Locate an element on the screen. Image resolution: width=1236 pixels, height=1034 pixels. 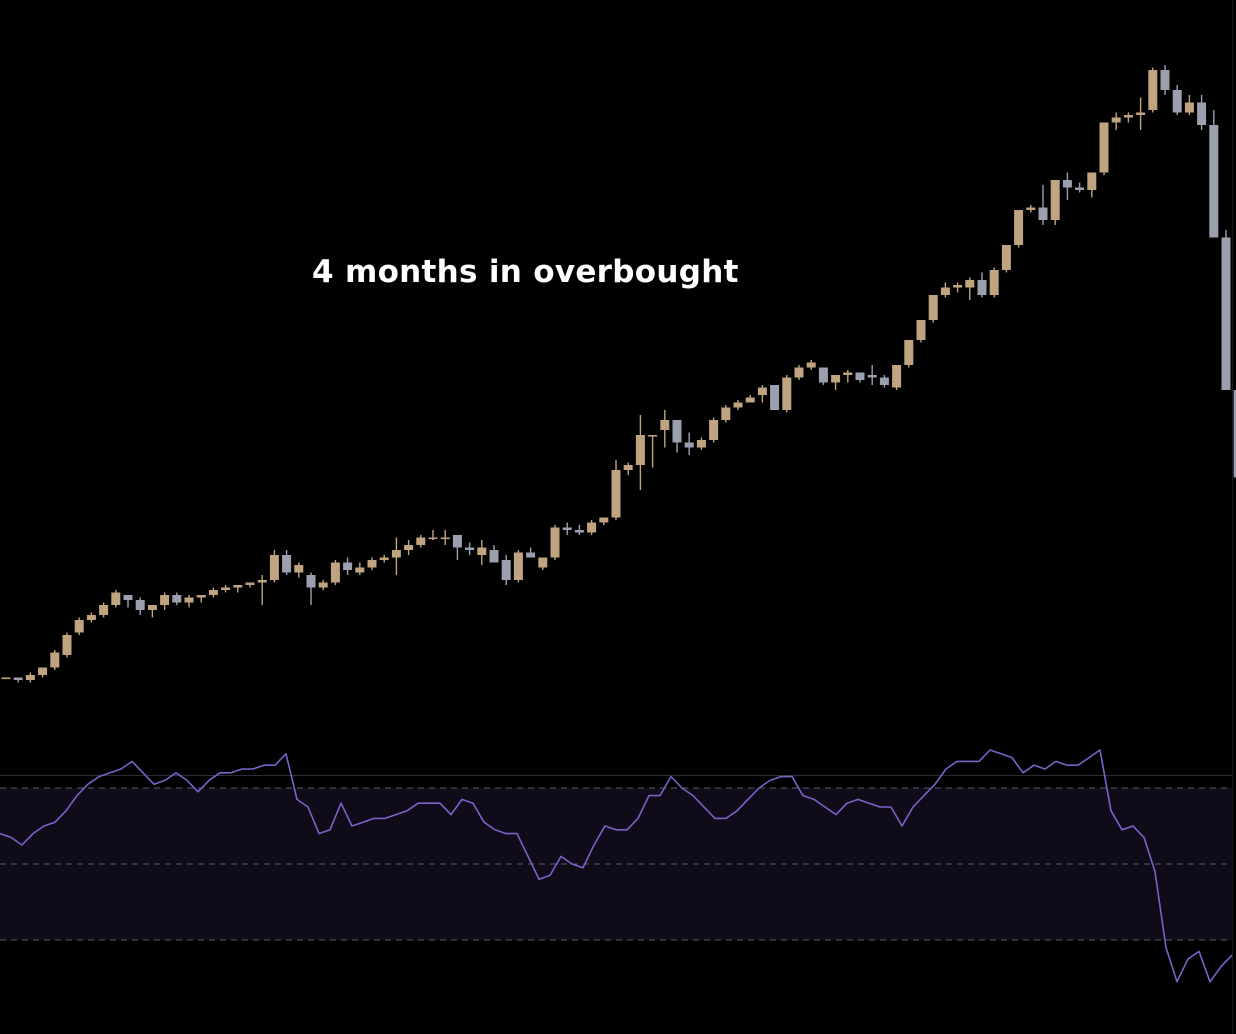
annotation-overbought: 4 months in overbought is located at coordinates (525, 272).